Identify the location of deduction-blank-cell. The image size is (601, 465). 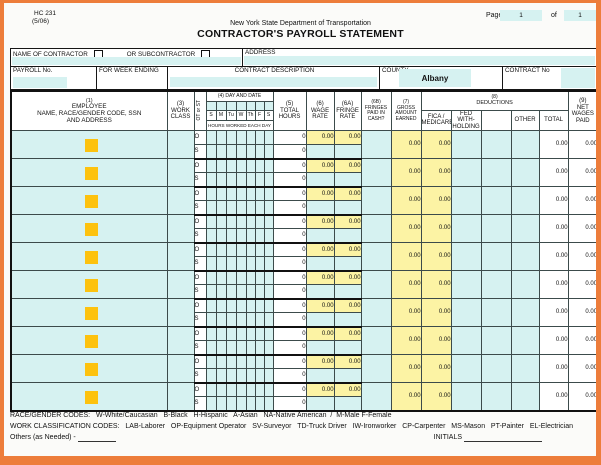
(496, 369).